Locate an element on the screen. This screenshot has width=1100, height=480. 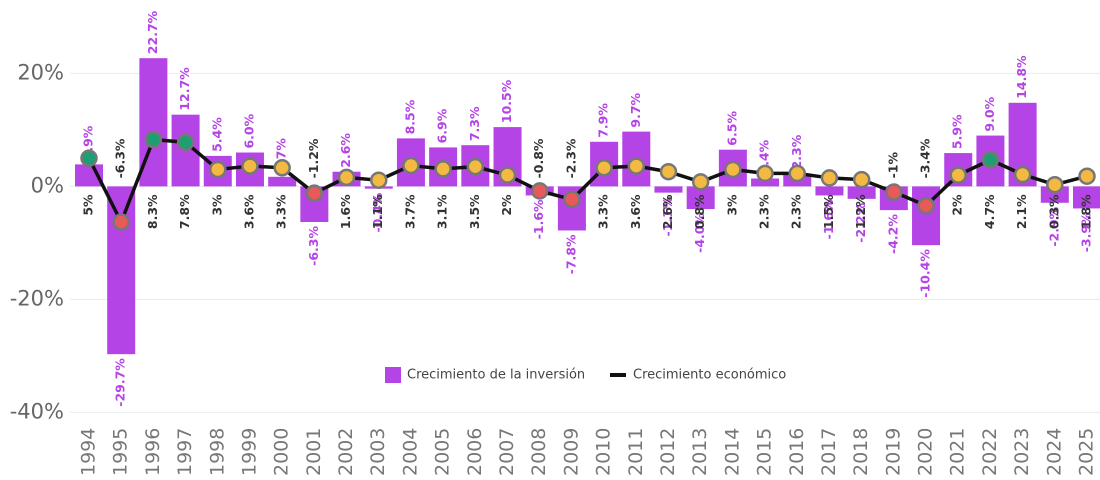
bar-value-label: 10.5% is located at coordinates (506, 101).